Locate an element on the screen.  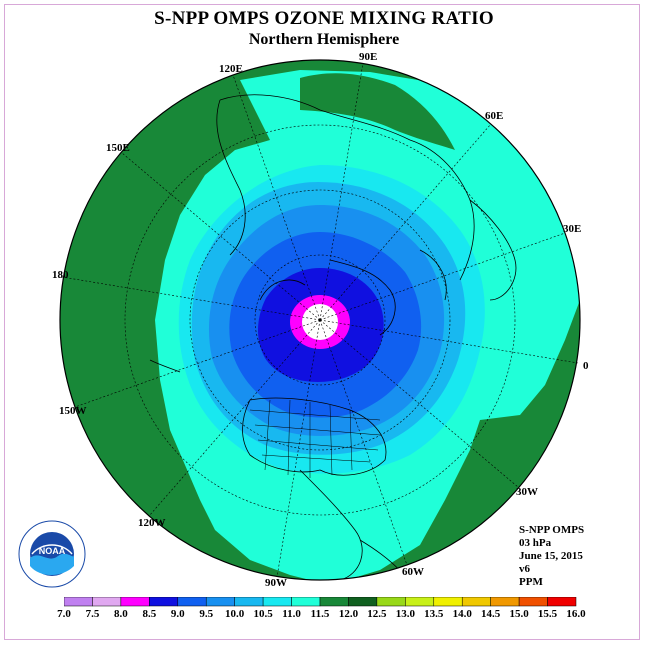
info-units: PPM is located at coordinates (531, 582).